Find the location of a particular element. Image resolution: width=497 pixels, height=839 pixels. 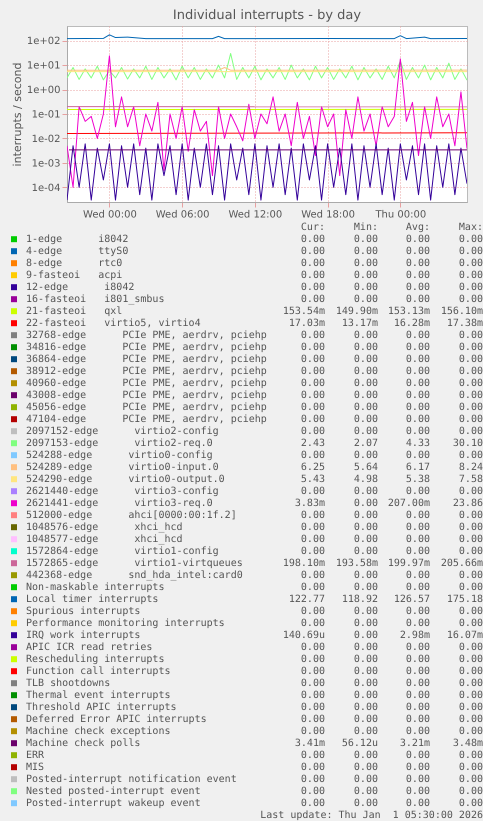

x-tick-label: Wed 18:00 is located at coordinates (328, 215).